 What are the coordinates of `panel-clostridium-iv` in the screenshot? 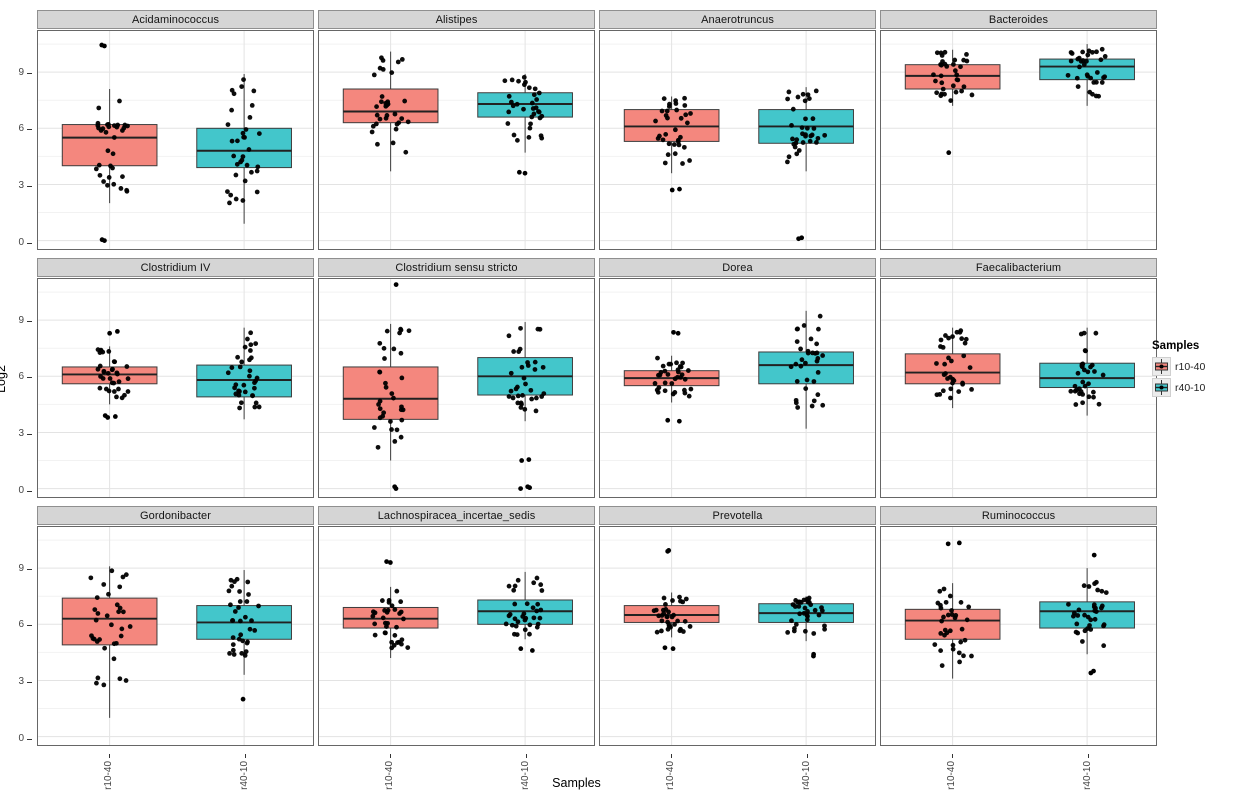 It's located at (175, 388).